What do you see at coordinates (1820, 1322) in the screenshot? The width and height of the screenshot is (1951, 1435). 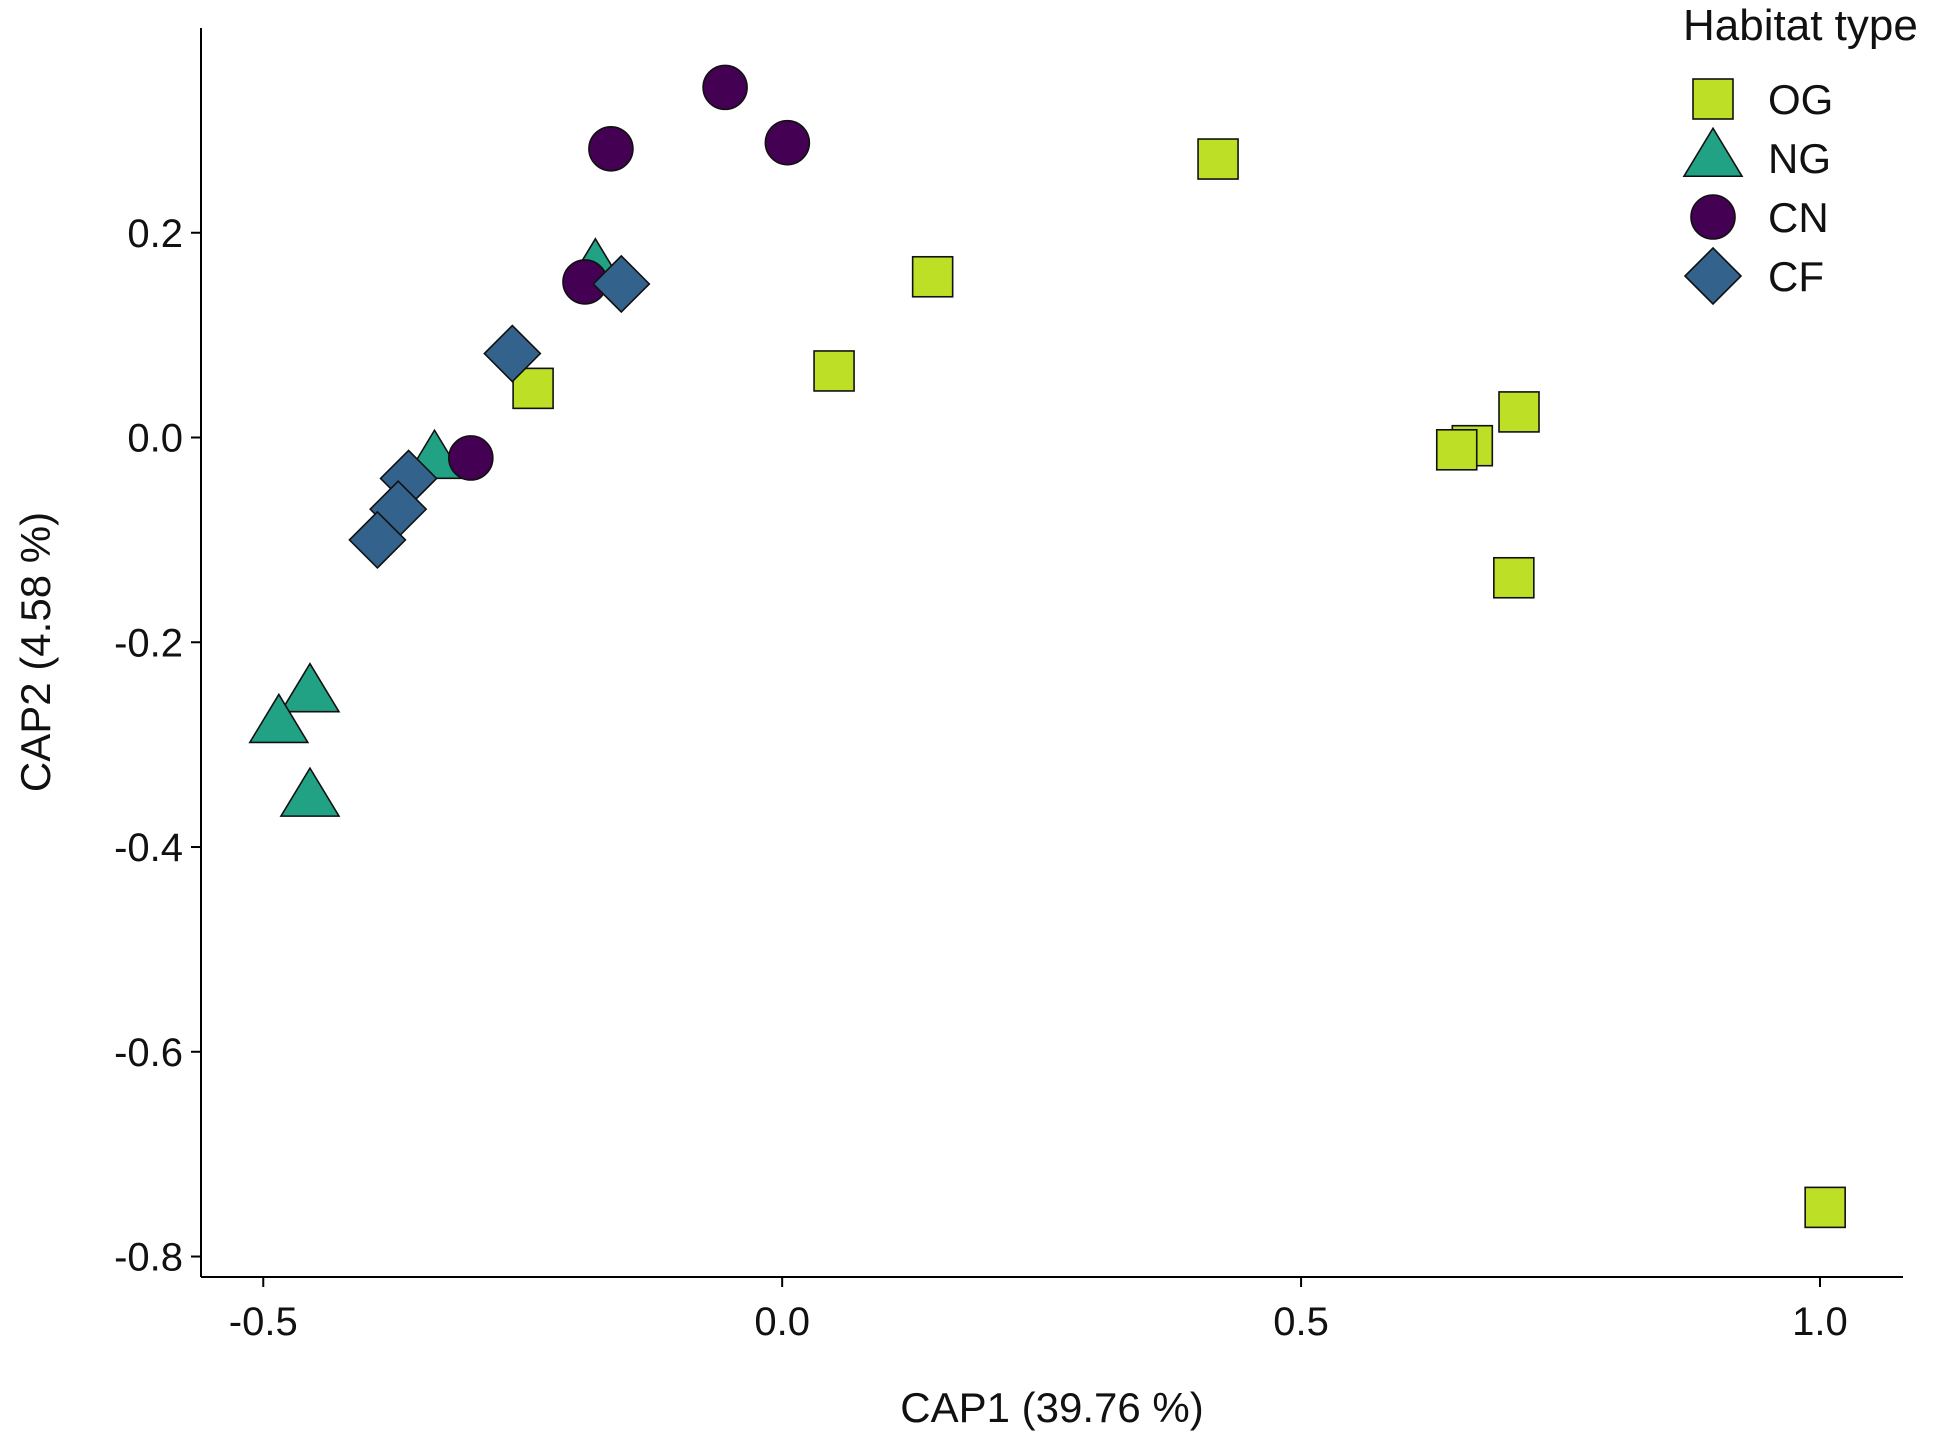 I see `x-tick-label: 1.0` at bounding box center [1820, 1322].